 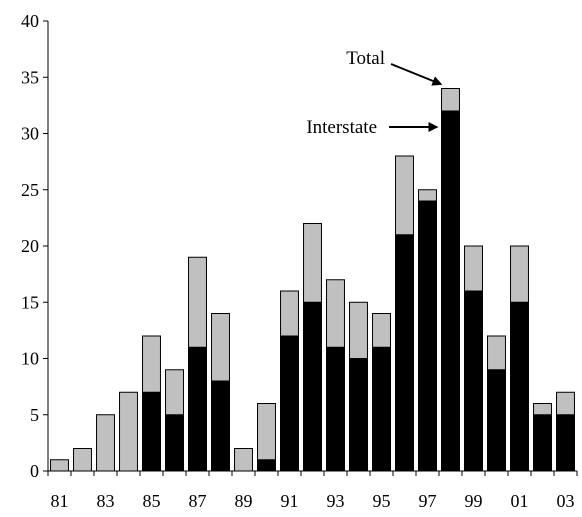 What do you see at coordinates (34, 471) in the screenshot?
I see `y-tick-label: 0` at bounding box center [34, 471].